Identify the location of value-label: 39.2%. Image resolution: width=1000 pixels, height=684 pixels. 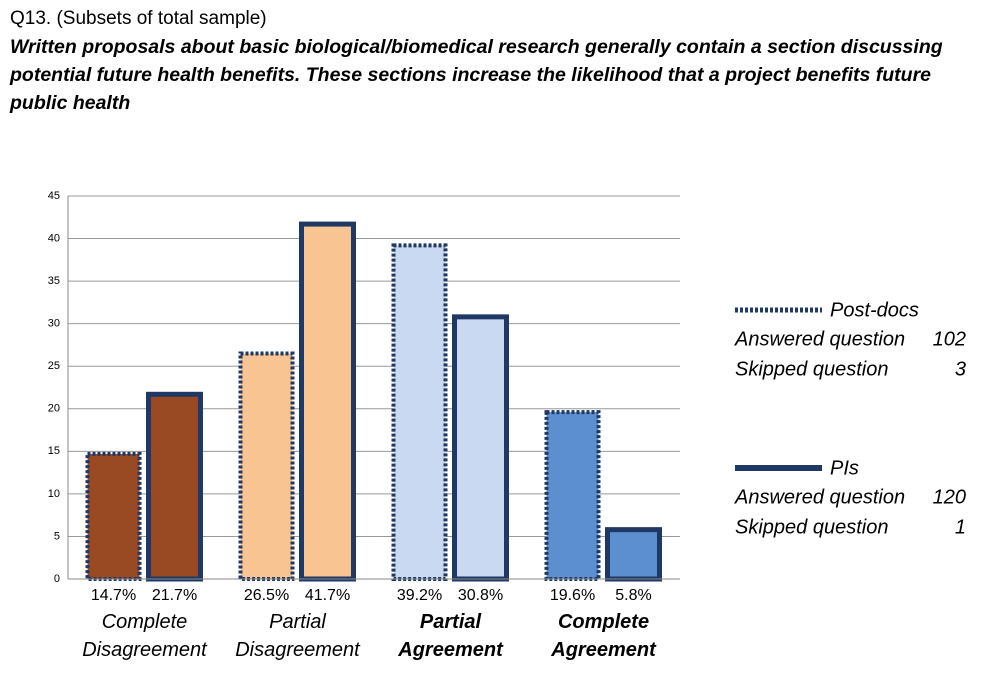
(419, 595).